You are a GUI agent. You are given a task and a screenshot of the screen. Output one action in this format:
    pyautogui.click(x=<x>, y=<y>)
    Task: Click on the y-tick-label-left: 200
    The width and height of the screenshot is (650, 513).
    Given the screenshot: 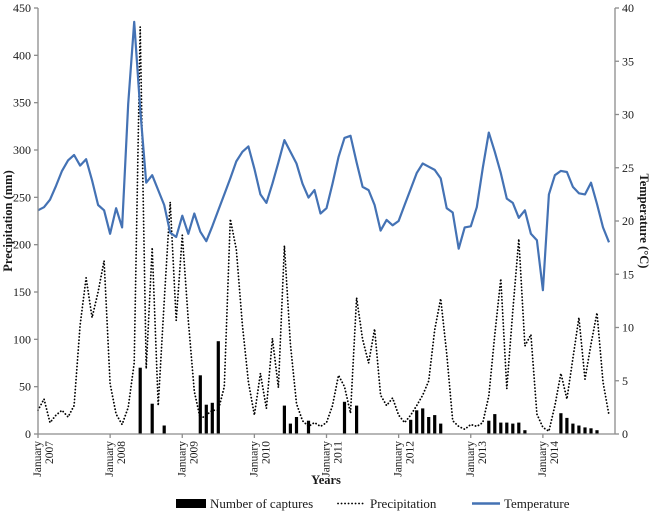 What is the action you would take?
    pyautogui.click(x=22, y=245)
    